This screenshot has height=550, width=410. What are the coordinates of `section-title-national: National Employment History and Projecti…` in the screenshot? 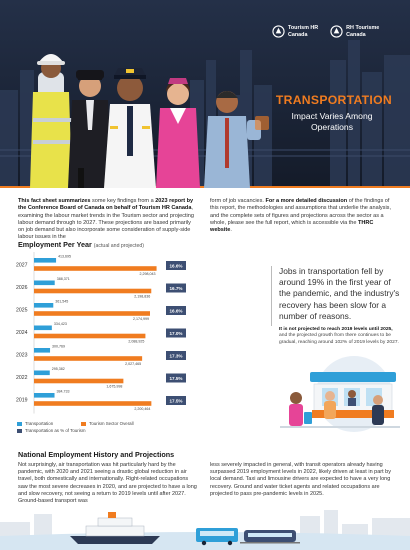 It's located at (96, 454).